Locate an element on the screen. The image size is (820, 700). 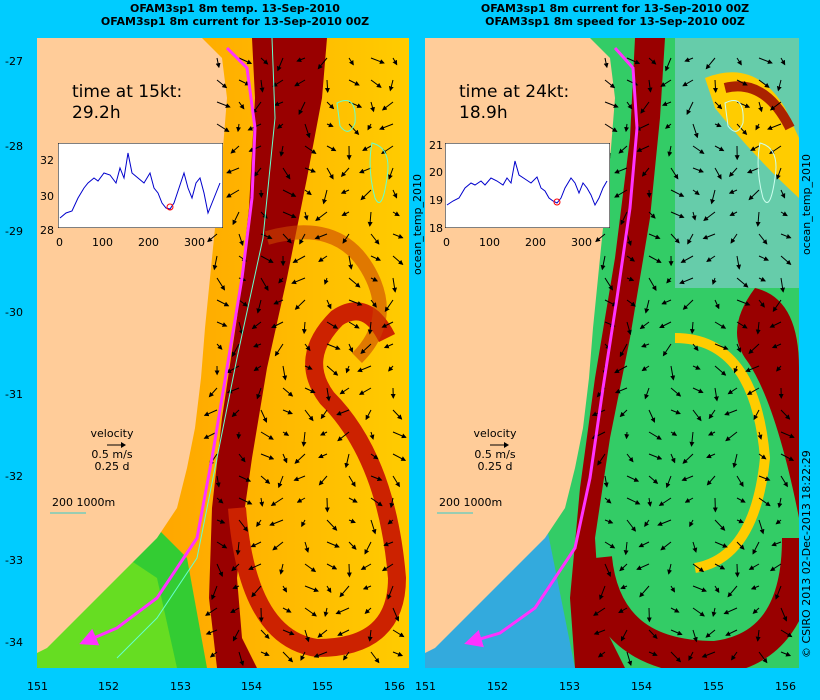
left-title-line1: OFAM3sp1 8m temp. 13-Sep-2010 is located at coordinates (235, 8).